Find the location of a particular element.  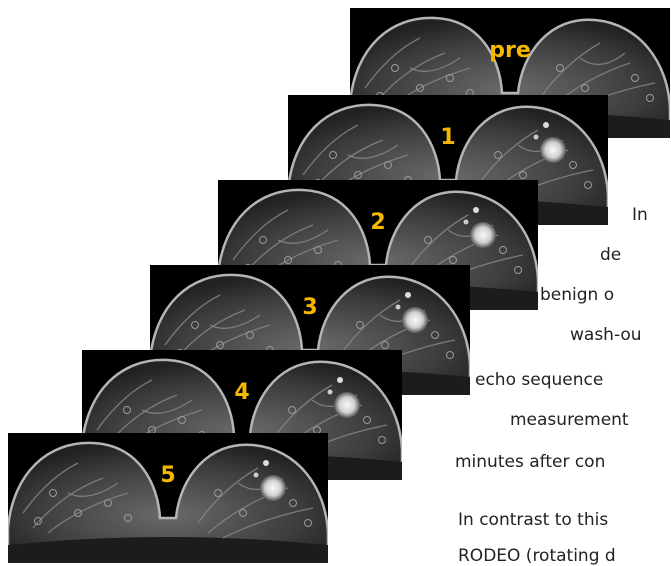

frame-label: 1 is located at coordinates (448, 137).